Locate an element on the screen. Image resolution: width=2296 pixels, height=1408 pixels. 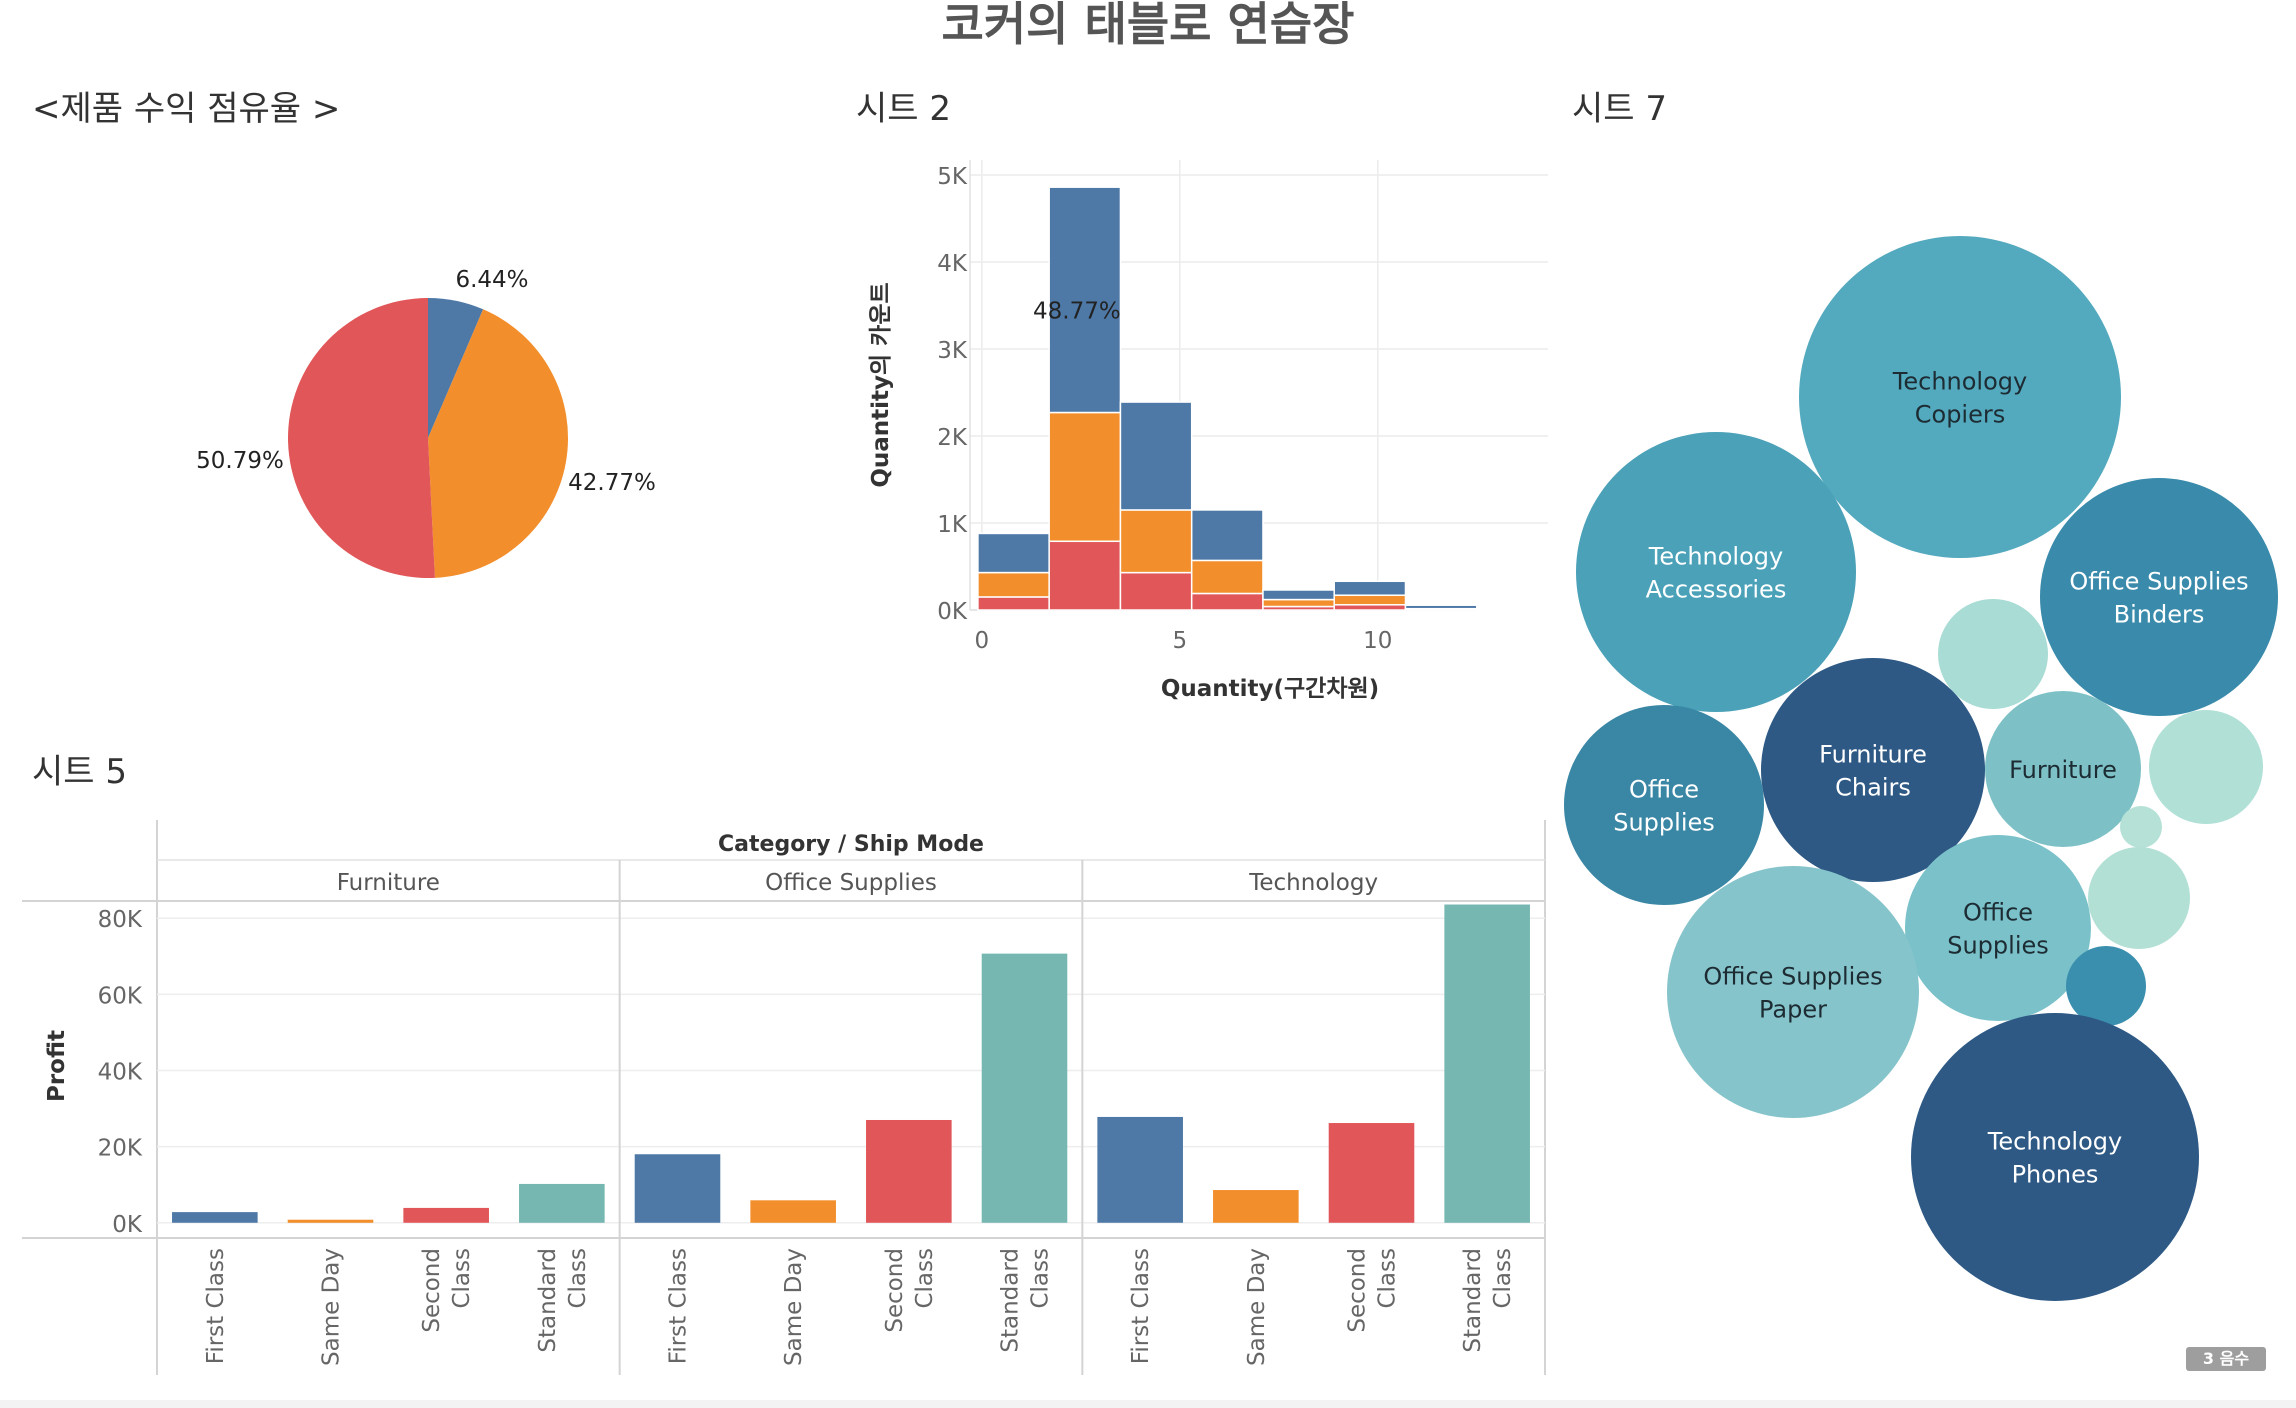
bubble-label: Paper is located at coordinates (1793, 1010).